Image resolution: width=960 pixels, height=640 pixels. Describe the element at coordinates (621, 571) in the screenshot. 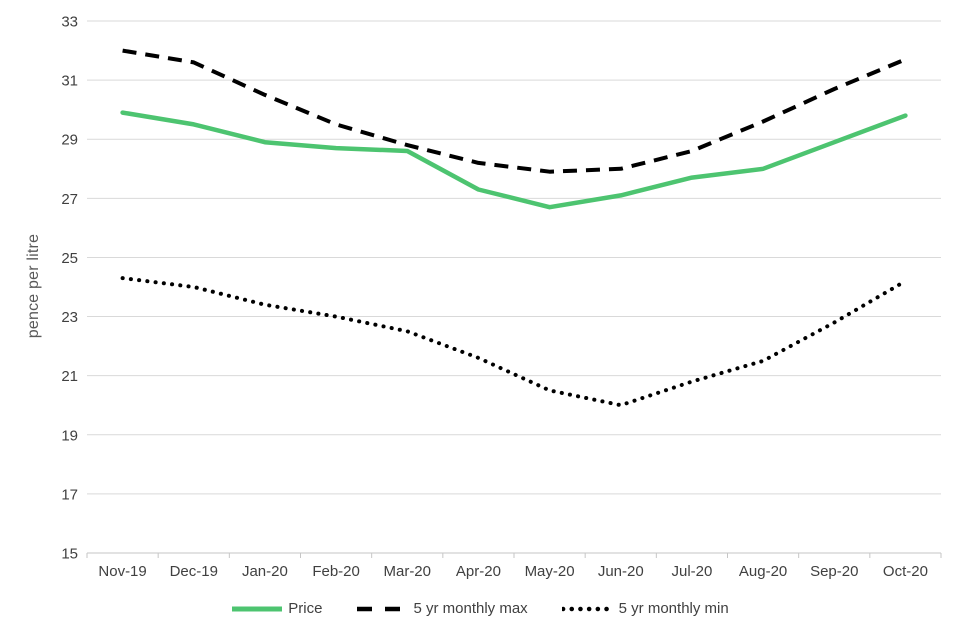

I see `x-tick-label-Jun-20: Jun-20` at that location.